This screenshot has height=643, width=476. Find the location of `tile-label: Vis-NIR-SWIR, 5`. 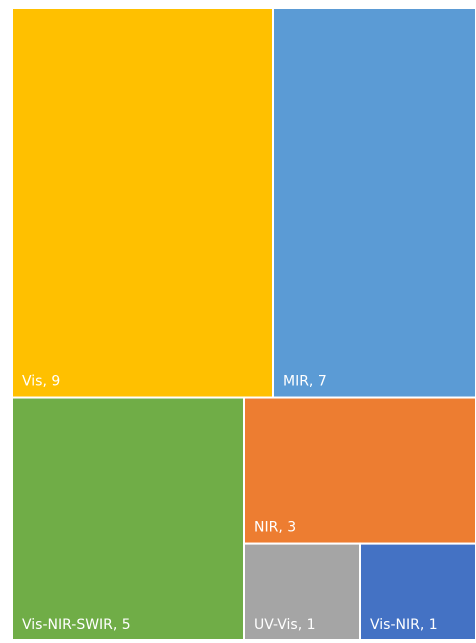

tile-label: Vis-NIR-SWIR, 5 is located at coordinates (76, 625).